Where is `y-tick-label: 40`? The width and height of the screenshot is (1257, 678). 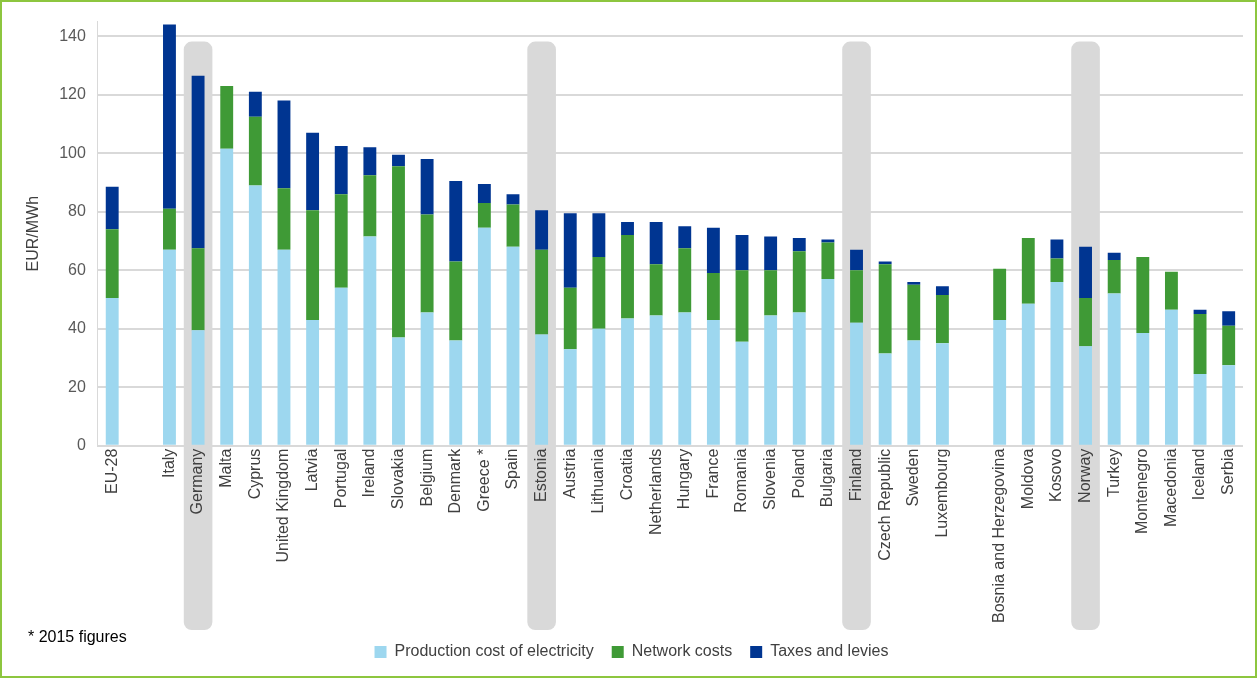 y-tick-label: 40 is located at coordinates (77, 328).